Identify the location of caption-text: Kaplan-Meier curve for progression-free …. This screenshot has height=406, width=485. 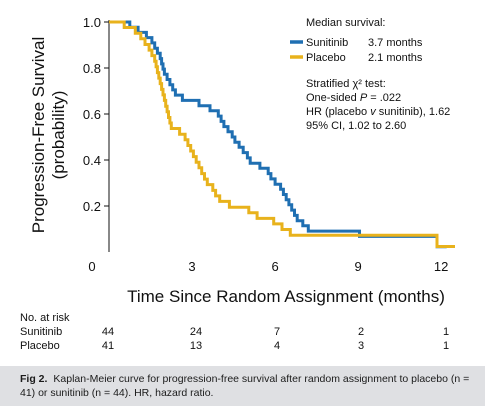
(245, 386).